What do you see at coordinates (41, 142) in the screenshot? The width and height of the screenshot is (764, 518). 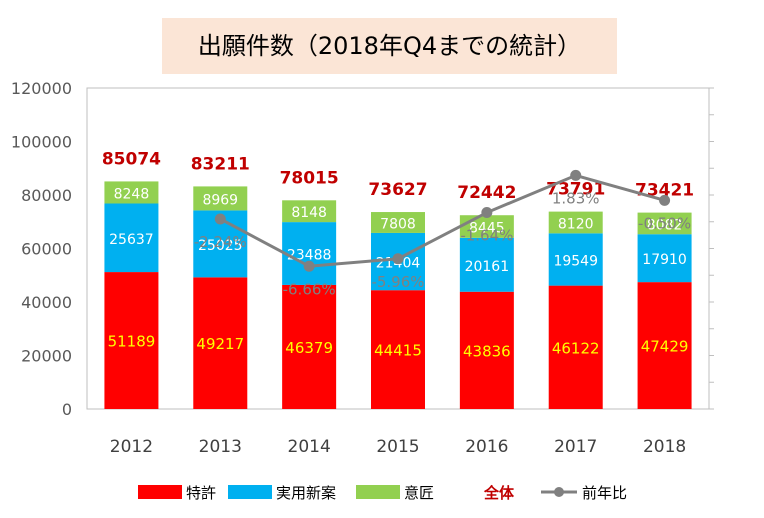 I see `y-tick-label: 100000` at bounding box center [41, 142].